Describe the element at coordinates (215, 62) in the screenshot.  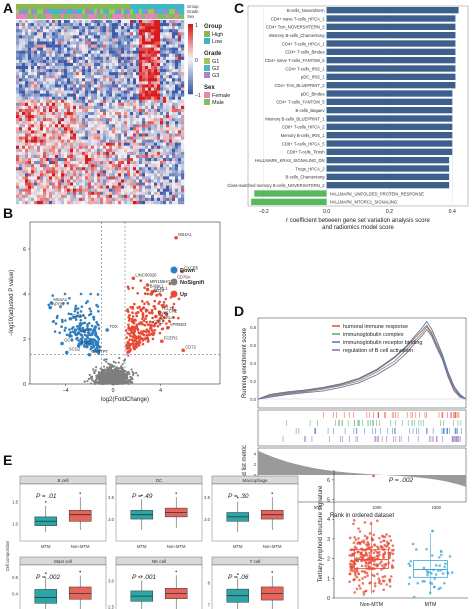
I see `legend-label: G1` at that location.